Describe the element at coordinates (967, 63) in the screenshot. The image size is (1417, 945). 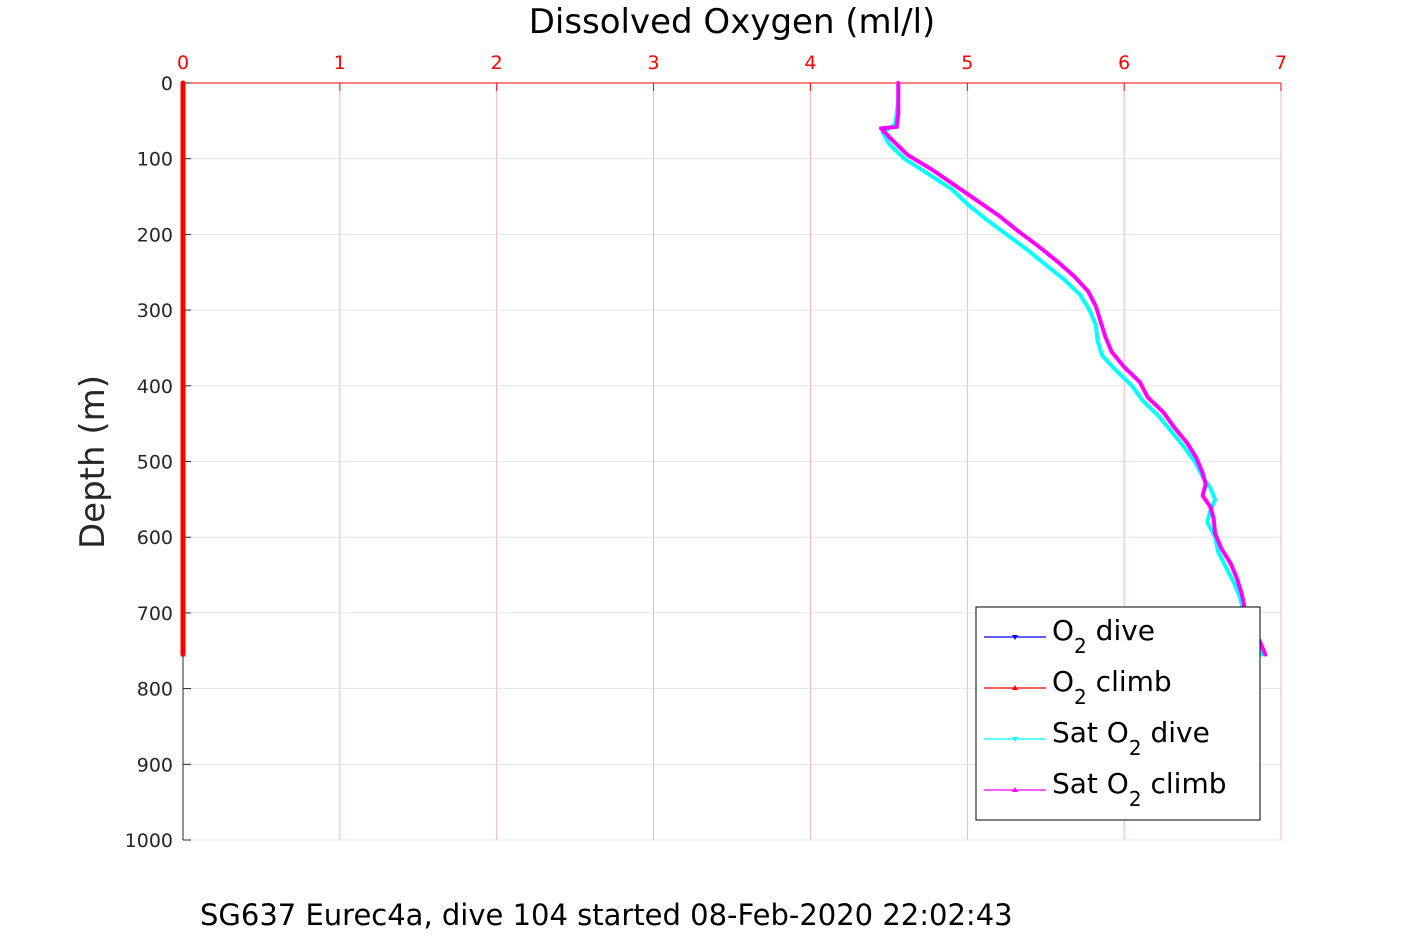
I see `x-tick-label: 5` at that location.